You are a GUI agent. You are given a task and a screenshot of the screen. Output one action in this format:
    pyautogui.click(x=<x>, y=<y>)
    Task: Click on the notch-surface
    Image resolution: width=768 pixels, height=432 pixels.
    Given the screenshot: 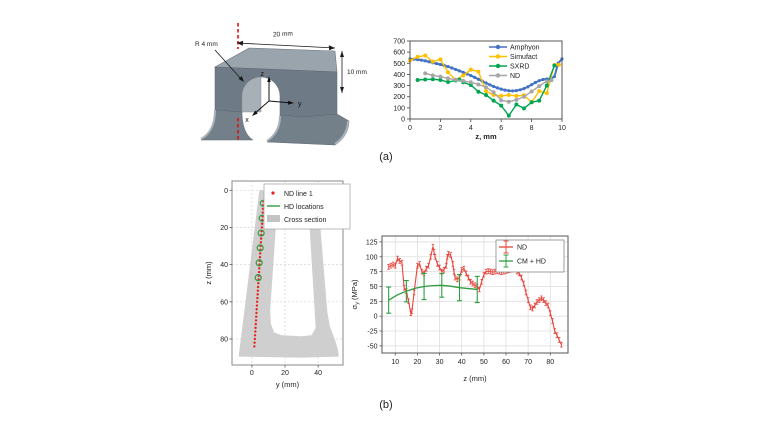 What is the action you would take?
    pyautogui.click(x=251, y=94)
    